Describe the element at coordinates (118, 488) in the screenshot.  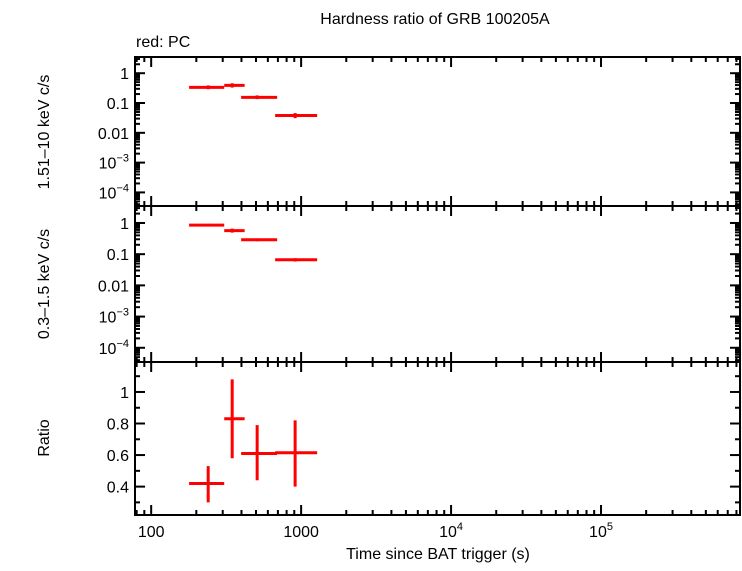
I see `y-tick-label: 0.4` at that location.